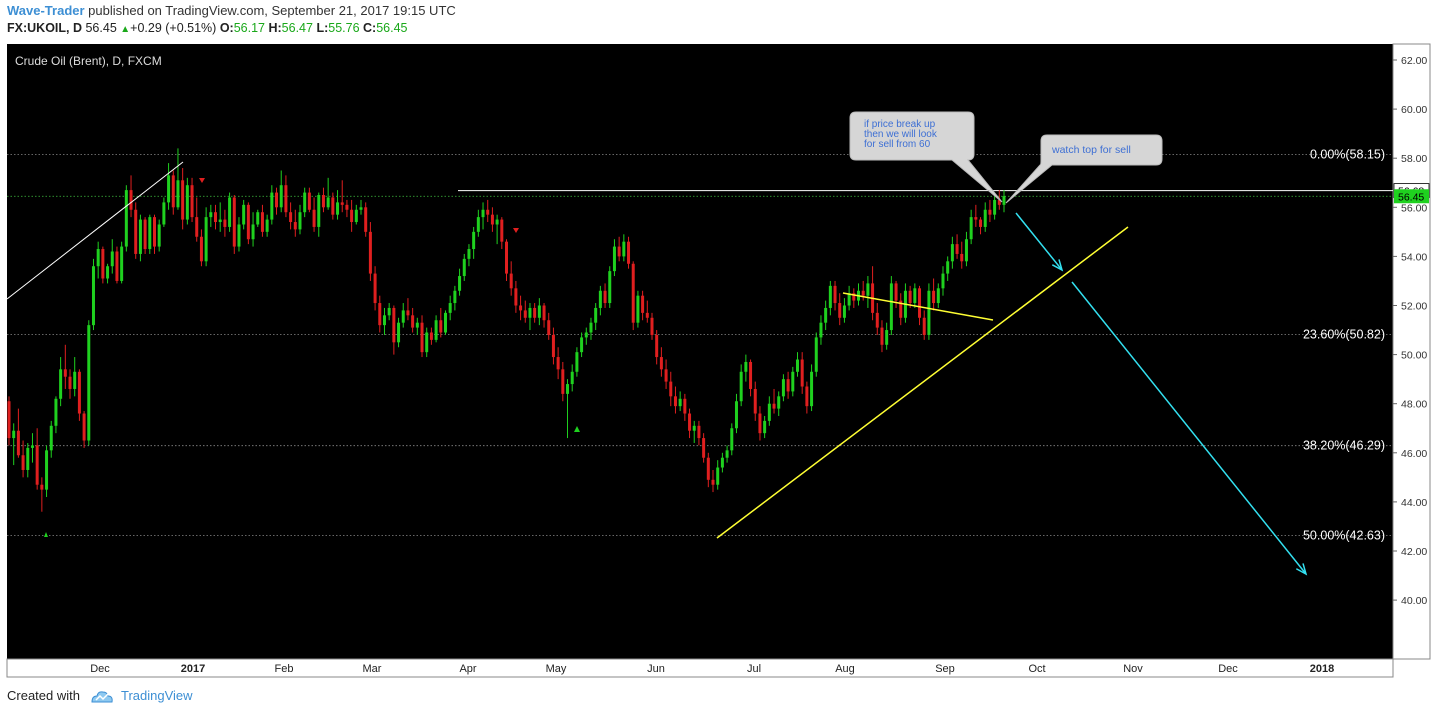 This screenshot has height=714, width=1440. I want to click on chart-title: Crude Oil (Brent), D, FXCM, so click(88, 61).